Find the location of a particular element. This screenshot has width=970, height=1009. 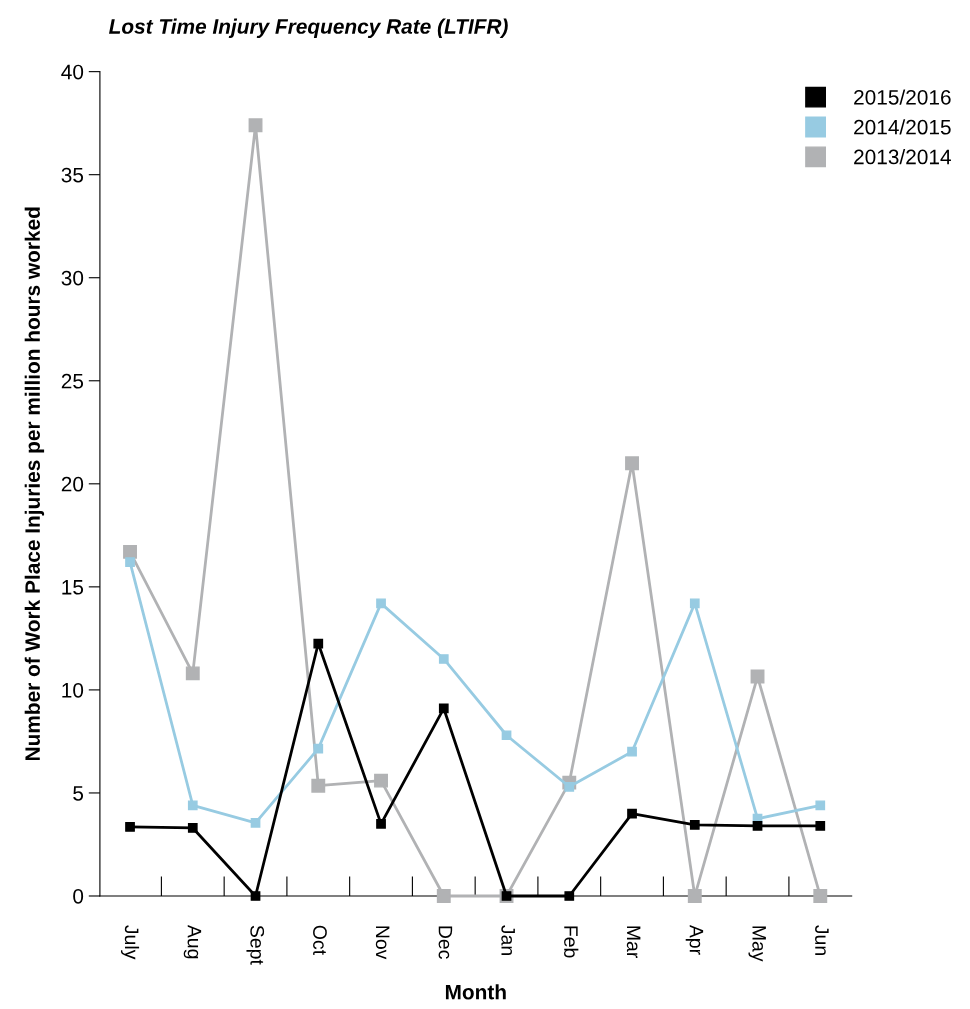

y-tick-label: 35 is located at coordinates (72, 175).